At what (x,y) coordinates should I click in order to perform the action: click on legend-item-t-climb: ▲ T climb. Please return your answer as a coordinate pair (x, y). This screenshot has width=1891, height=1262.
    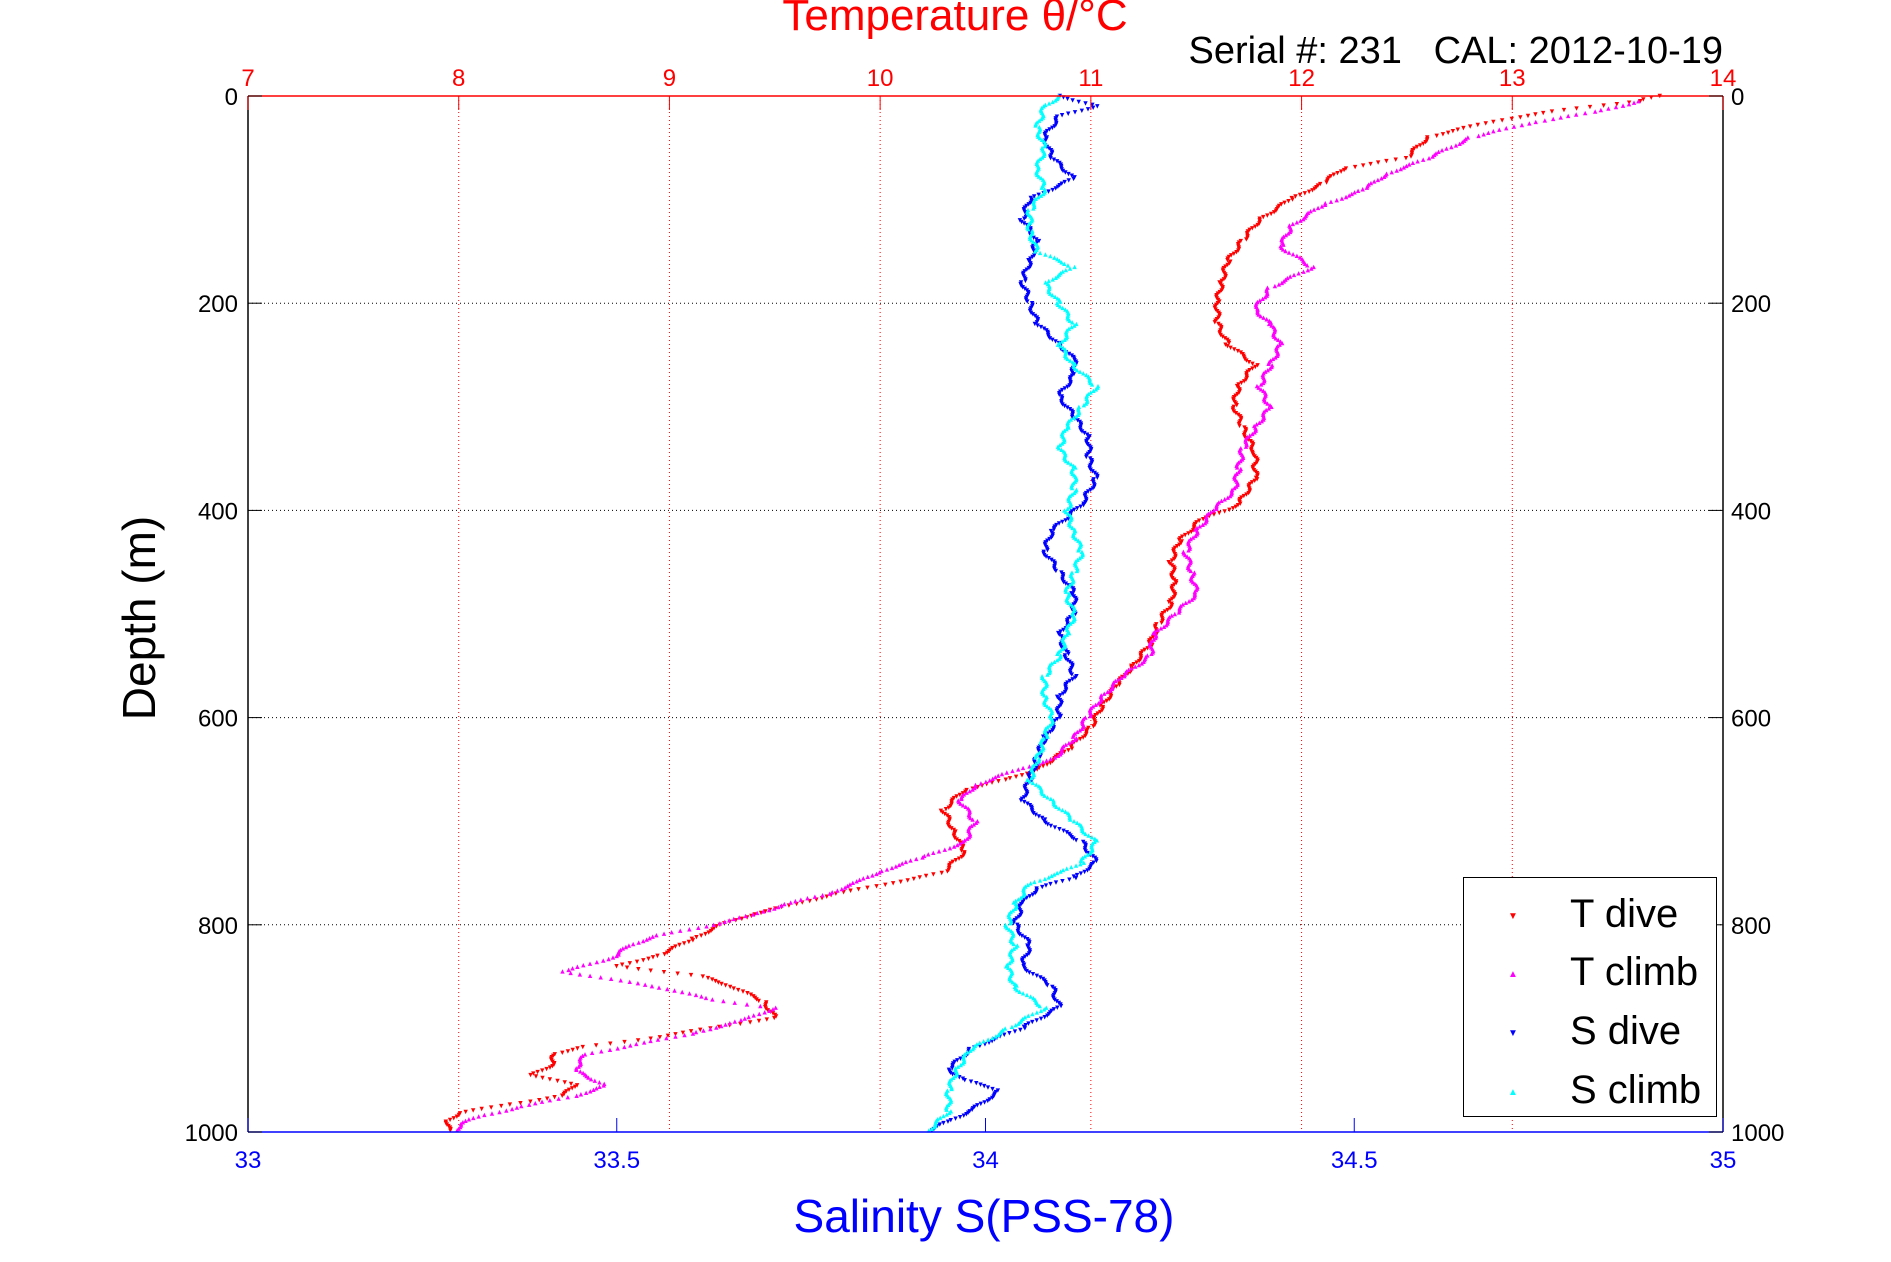
    Looking at the image, I should click on (1591, 974).